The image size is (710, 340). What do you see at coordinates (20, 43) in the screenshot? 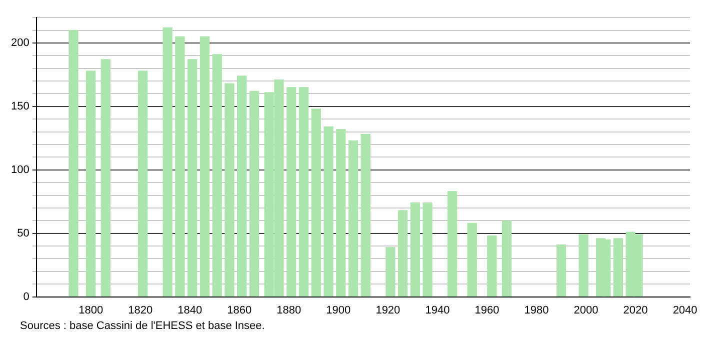
I see `y-tick-label: 200` at bounding box center [20, 43].